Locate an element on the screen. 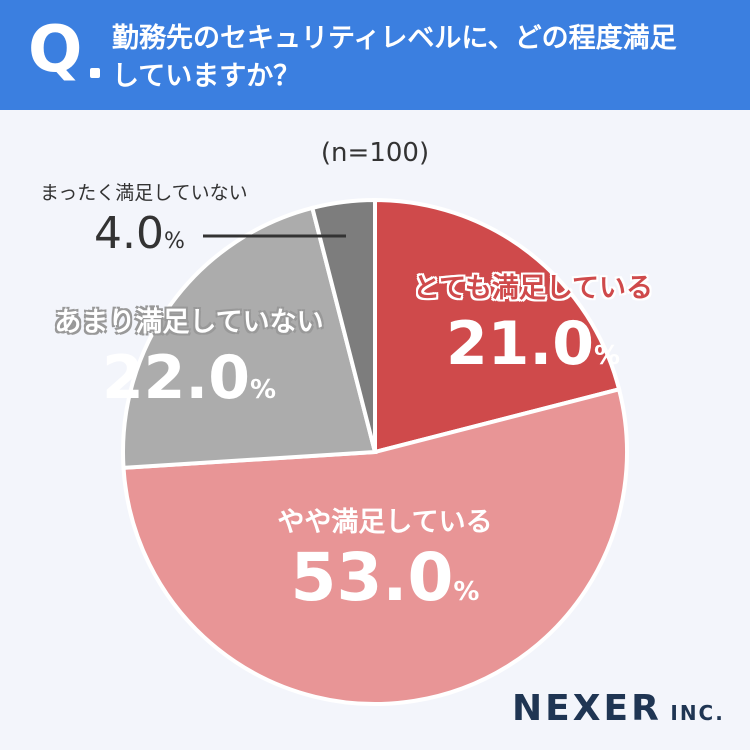 This screenshot has height=750, width=750. logo-main: NEXER is located at coordinates (587, 708).